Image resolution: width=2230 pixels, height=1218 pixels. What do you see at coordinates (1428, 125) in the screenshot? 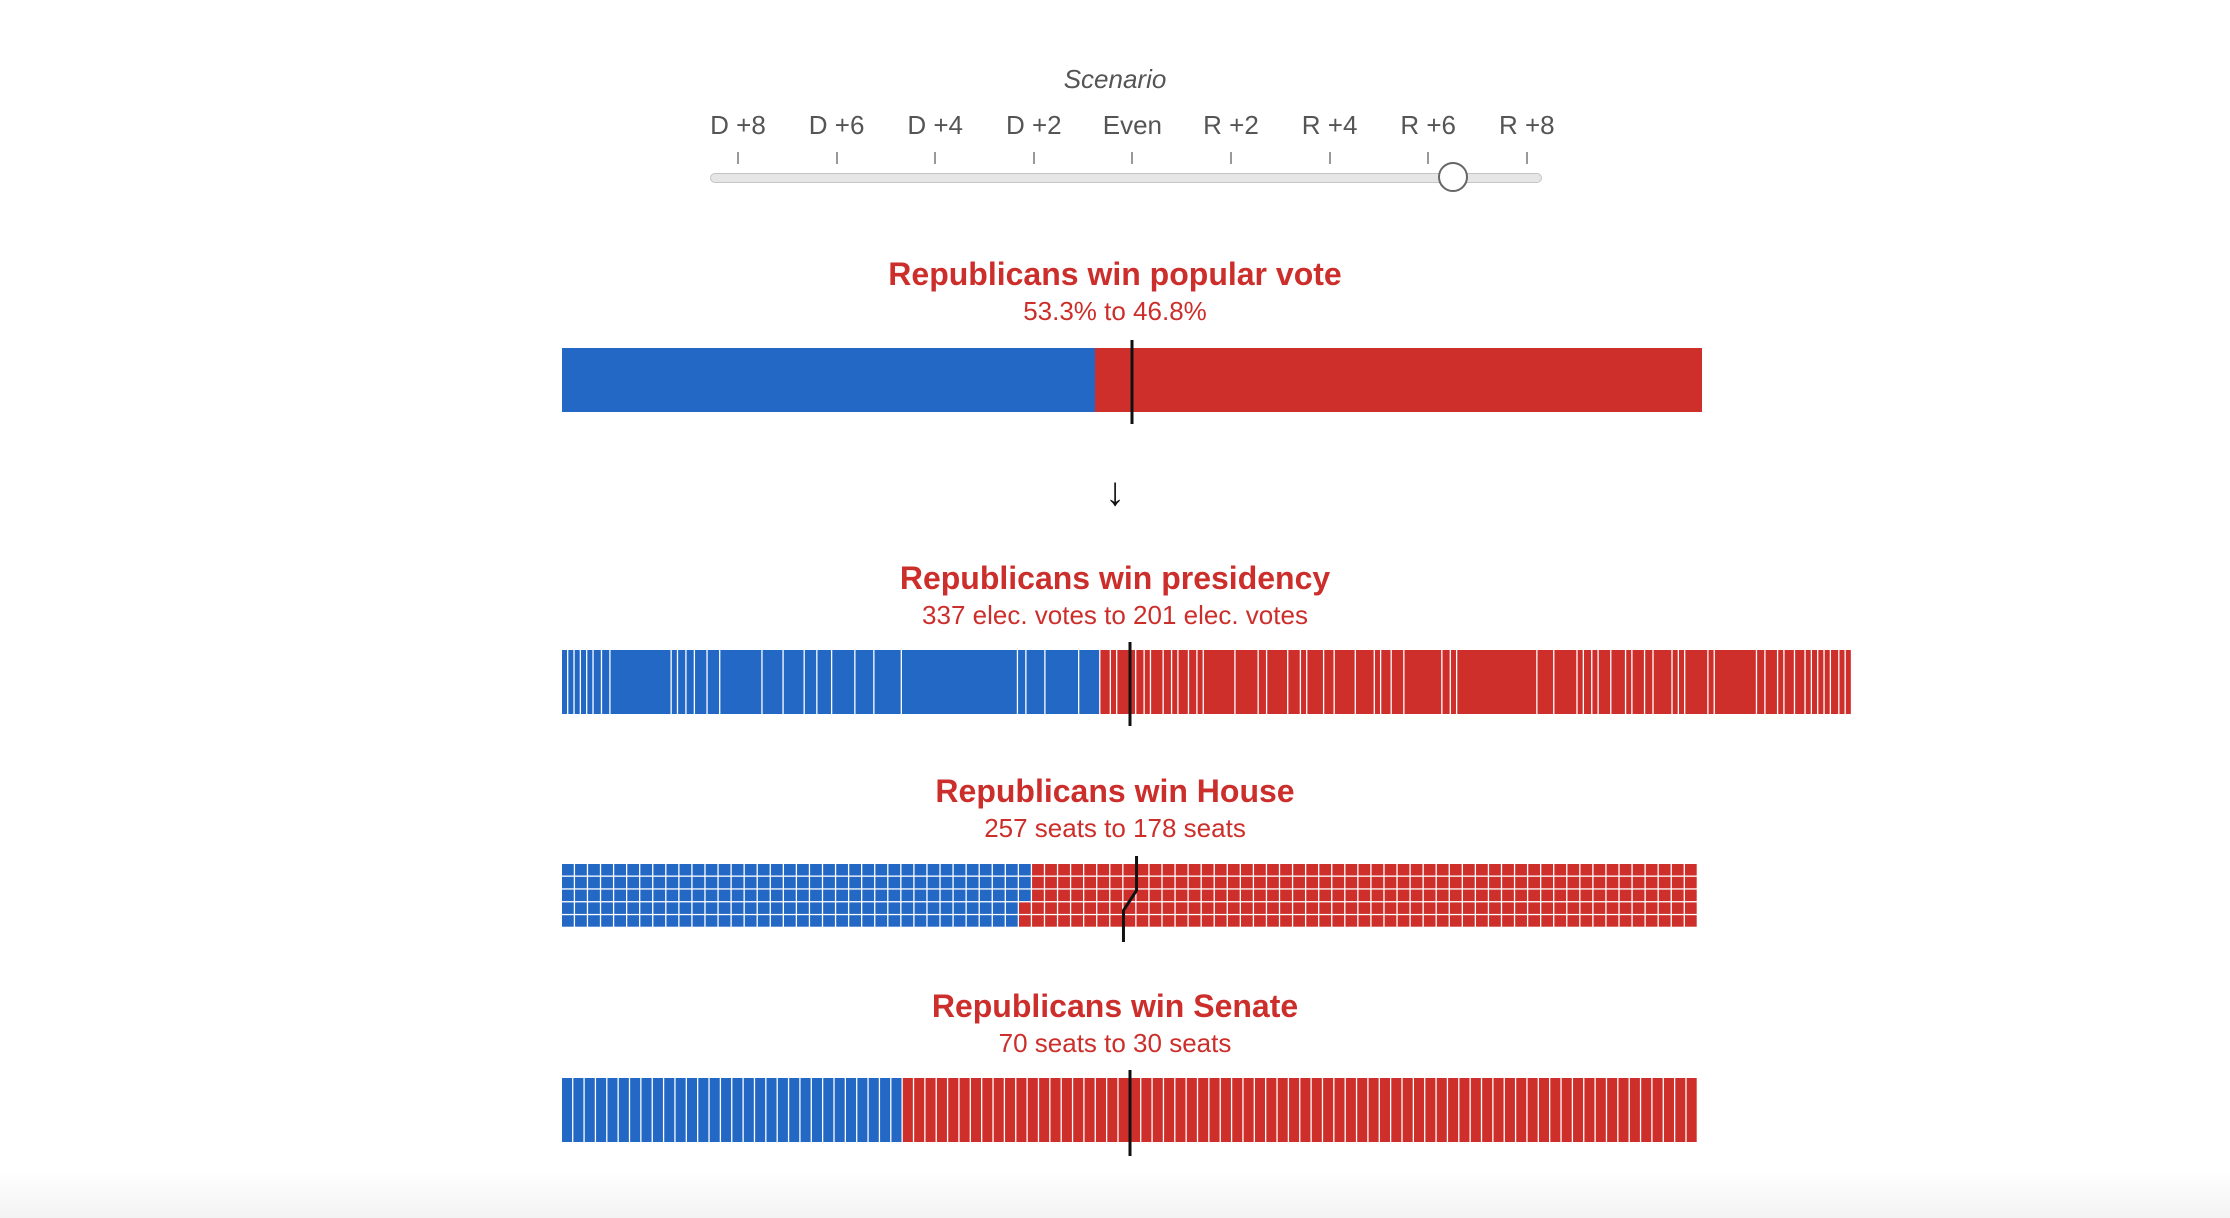
I see `scenario-tick-label: R +6` at bounding box center [1428, 125].